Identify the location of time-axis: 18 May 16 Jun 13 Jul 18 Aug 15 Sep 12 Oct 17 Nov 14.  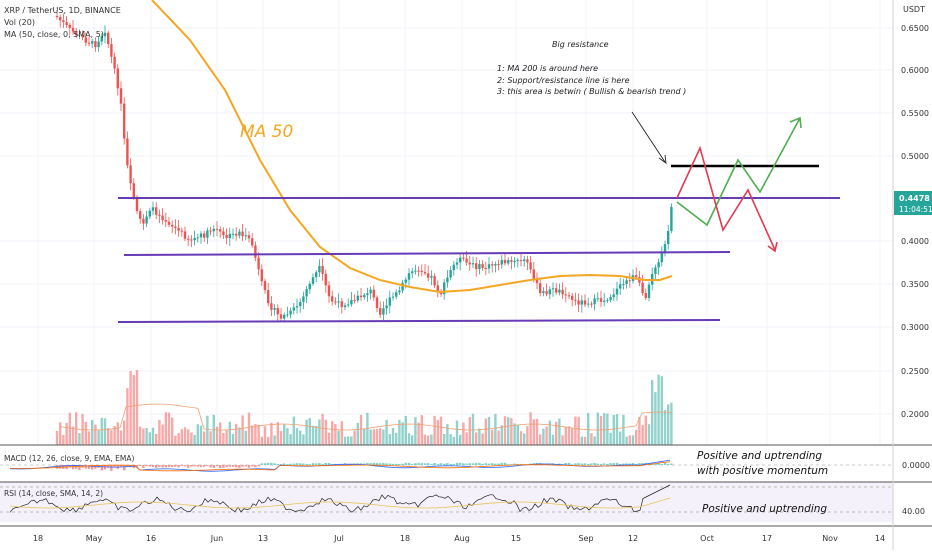
(459, 538).